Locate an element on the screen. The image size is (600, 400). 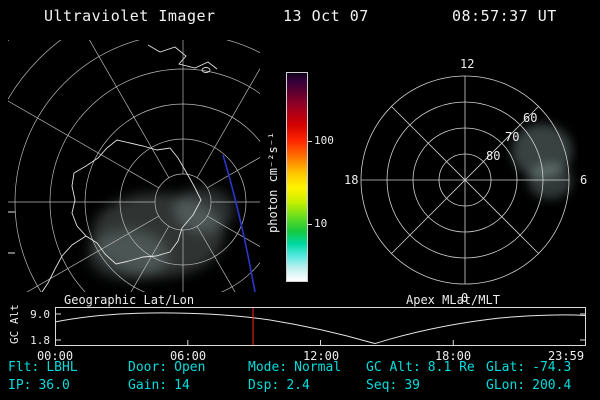
chart-frame is located at coordinates (320, 326).